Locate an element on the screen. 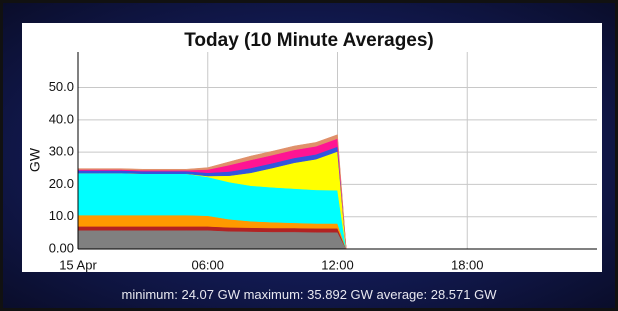 This screenshot has height=311, width=618. chart-title: Today (10 Minute Averages) is located at coordinates (309, 40).